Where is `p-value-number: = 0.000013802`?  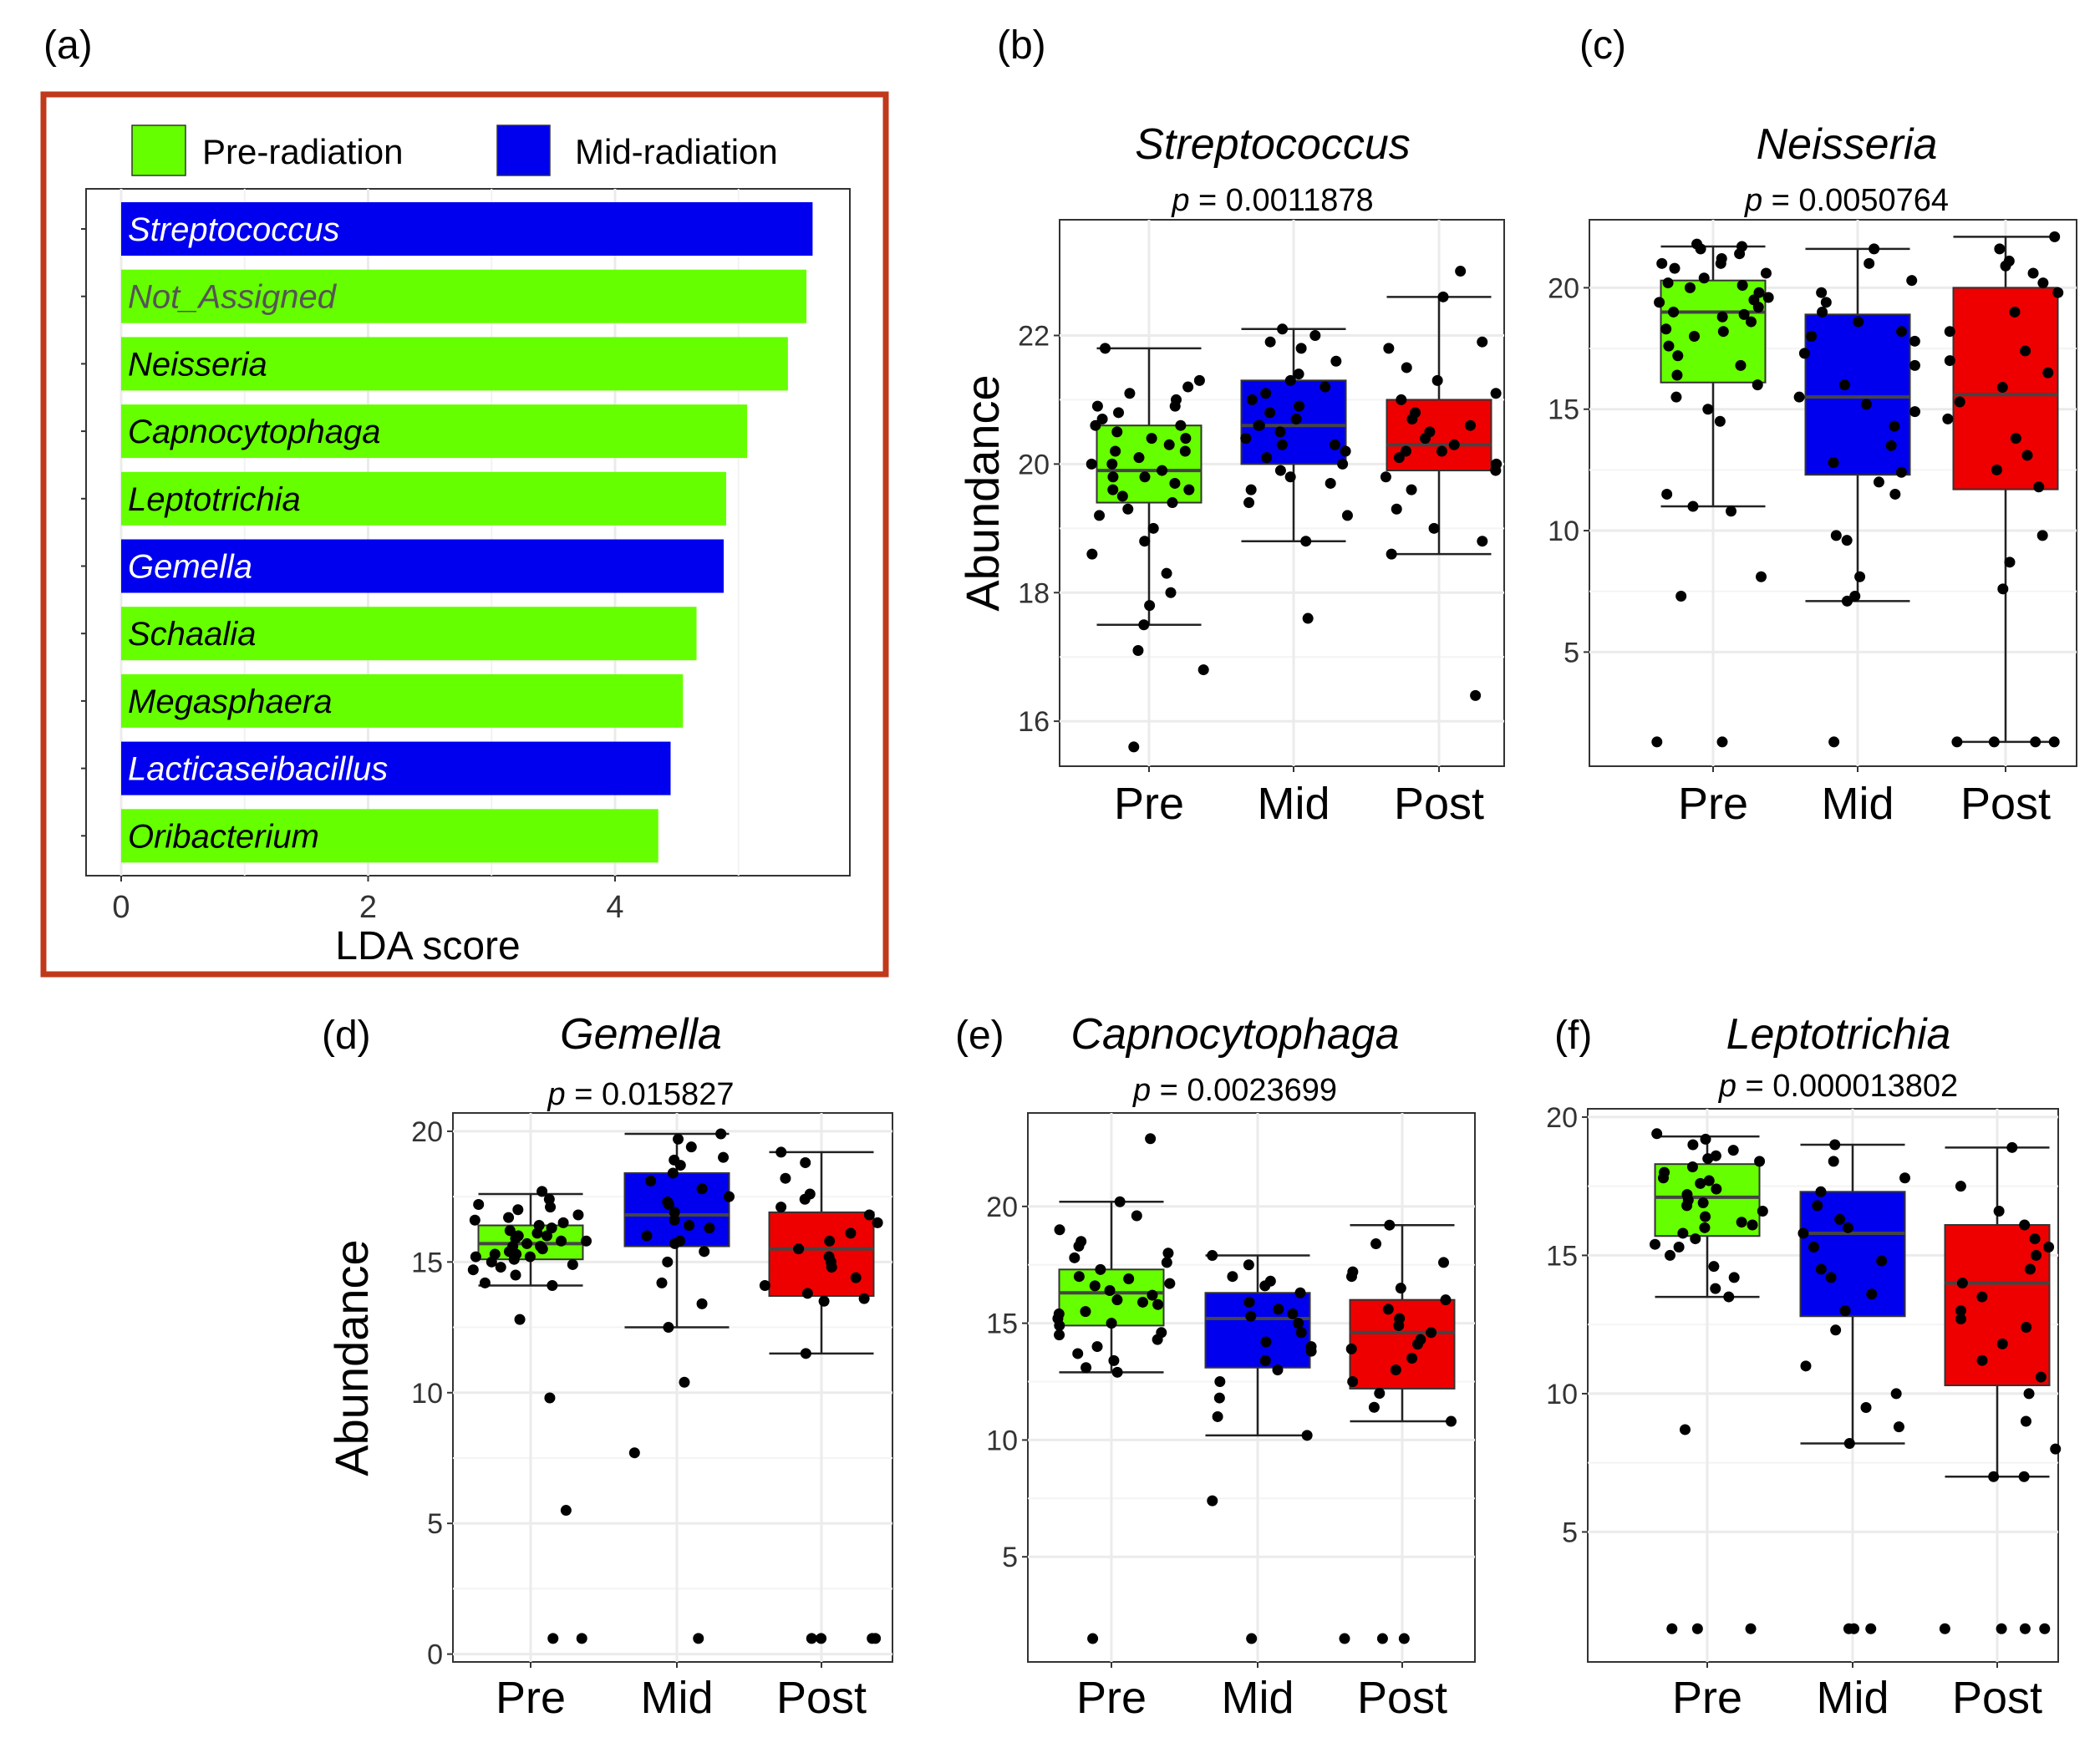
p-value-number: = 0.000013802 is located at coordinates (1847, 1086).